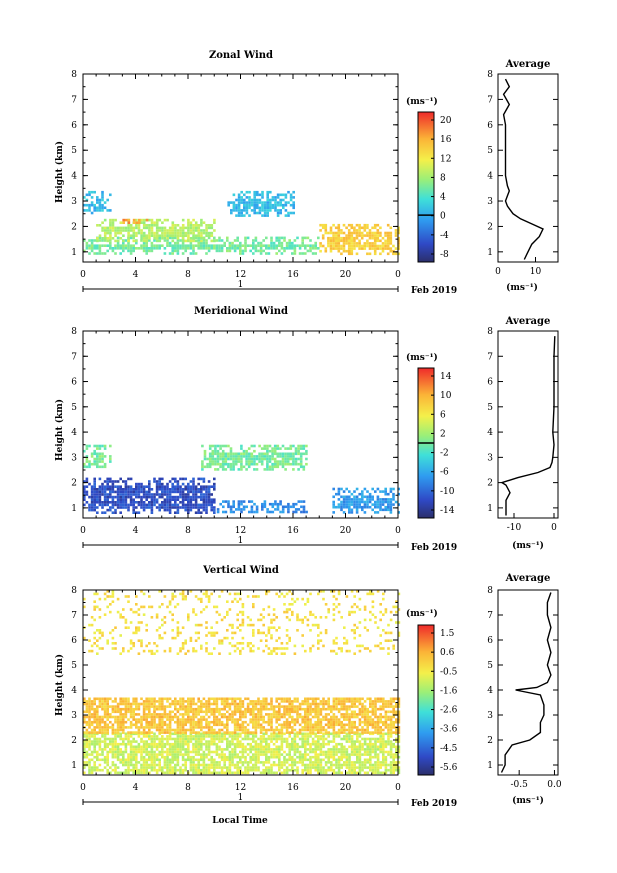 The image size is (617, 873). What do you see at coordinates (528, 578) in the screenshot?
I see `avg-title-vertical: Average` at bounding box center [528, 578].